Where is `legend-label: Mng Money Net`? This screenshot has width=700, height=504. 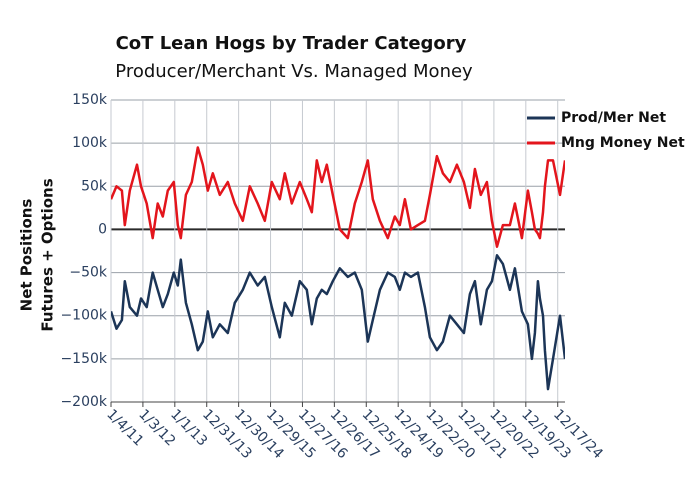 legend-label: Mng Money Net is located at coordinates (623, 143).